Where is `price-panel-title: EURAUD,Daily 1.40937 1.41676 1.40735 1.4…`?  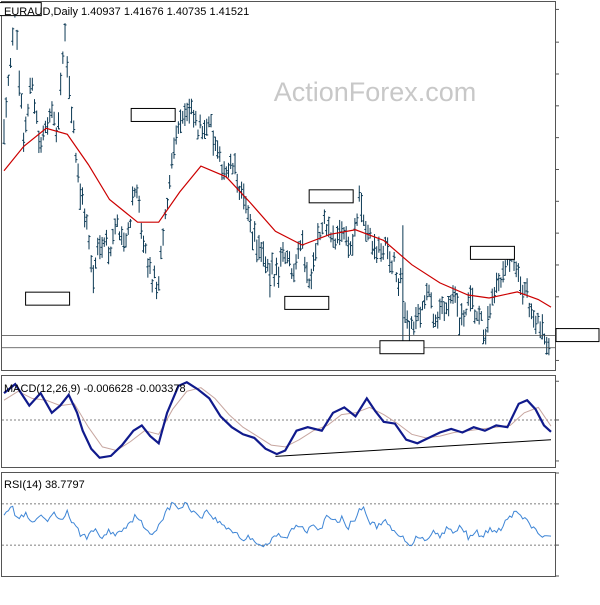 price-panel-title: EURAUD,Daily 1.40937 1.41676 1.40735 1.4… is located at coordinates (126, 12).